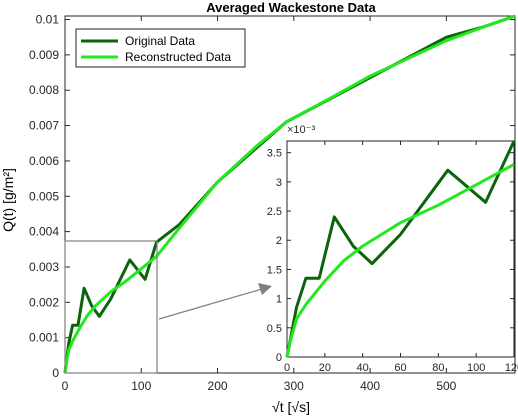 This screenshot has height=417, width=518. I want to click on y-tick-label: 0, so click(55, 373).